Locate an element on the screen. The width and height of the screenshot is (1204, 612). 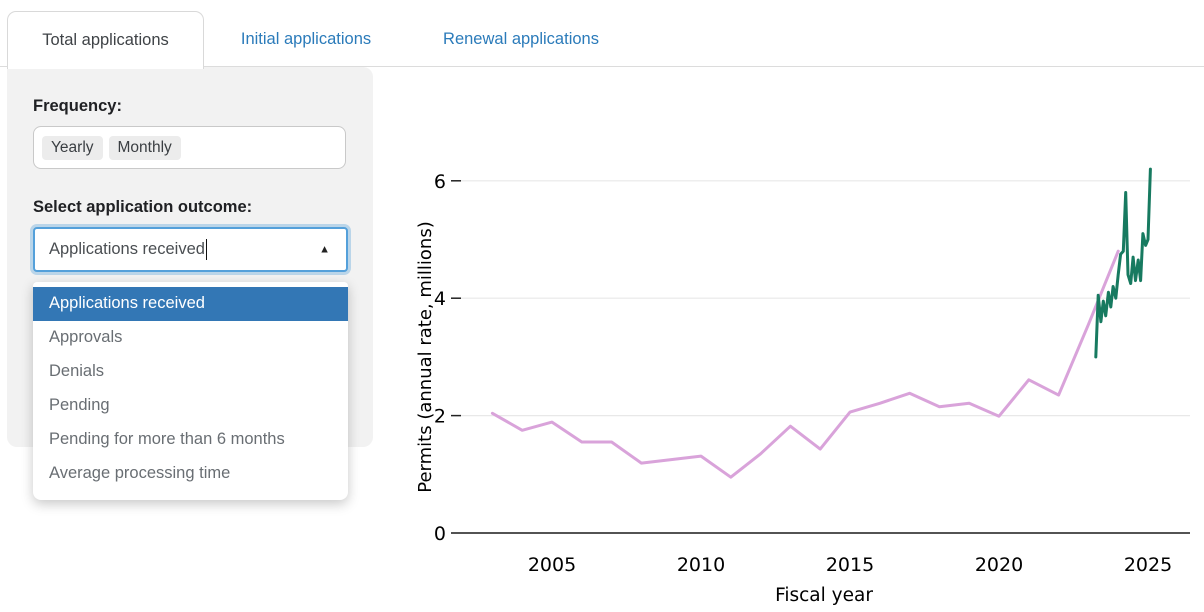
y-axis-label: Permits (annual rate, millions) is located at coordinates (425, 356).